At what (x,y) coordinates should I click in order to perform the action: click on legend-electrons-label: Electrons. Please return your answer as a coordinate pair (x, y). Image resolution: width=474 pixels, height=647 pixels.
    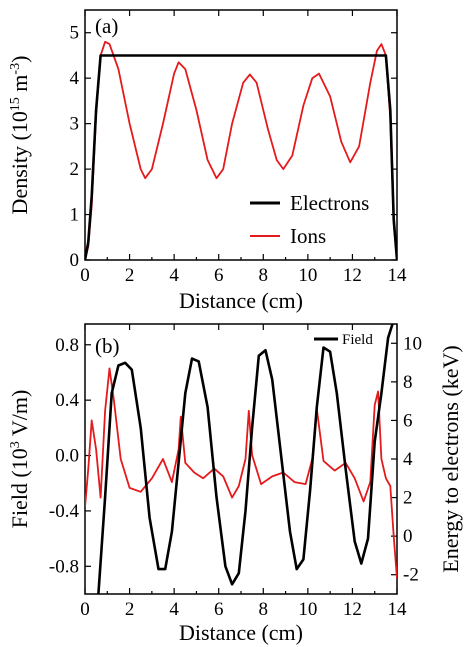
    Looking at the image, I should click on (329, 203).